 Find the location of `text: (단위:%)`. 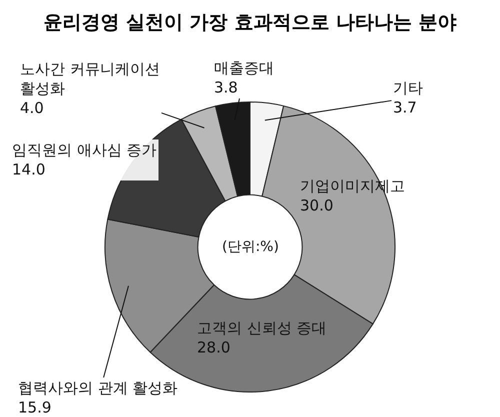

text: (단위:%) is located at coordinates (250, 247).